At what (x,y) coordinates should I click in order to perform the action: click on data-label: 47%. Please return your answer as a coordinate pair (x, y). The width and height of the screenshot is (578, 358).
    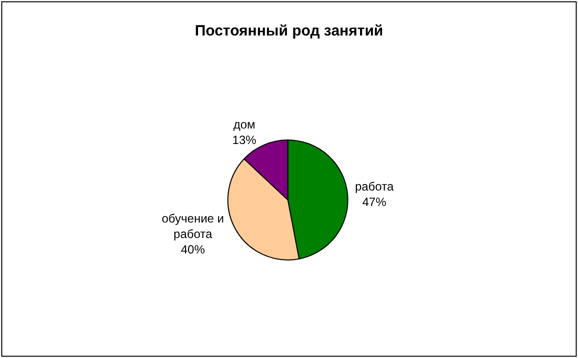
    Looking at the image, I should click on (374, 201).